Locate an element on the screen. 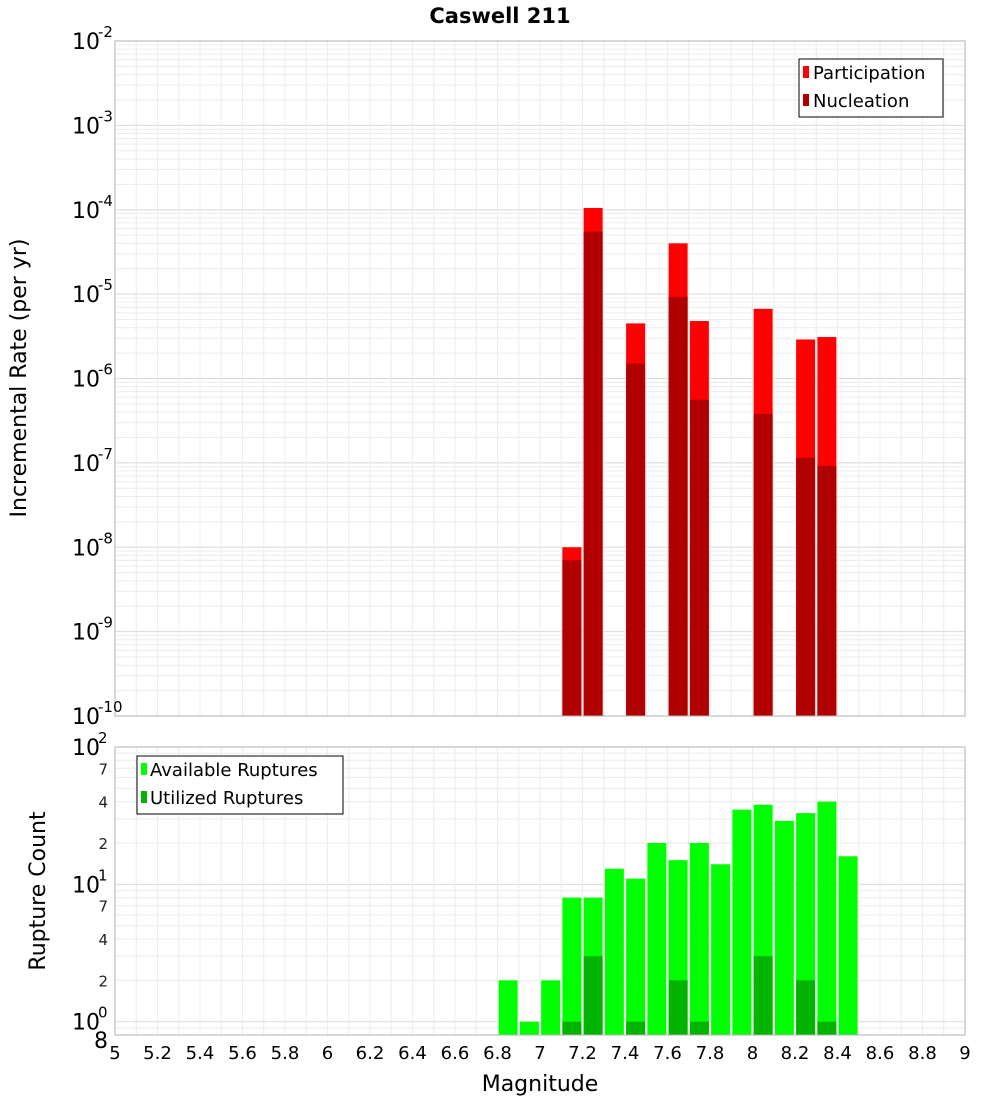 The height and width of the screenshot is (1100, 1000). x-tick-label: 8.8 is located at coordinates (922, 1053).